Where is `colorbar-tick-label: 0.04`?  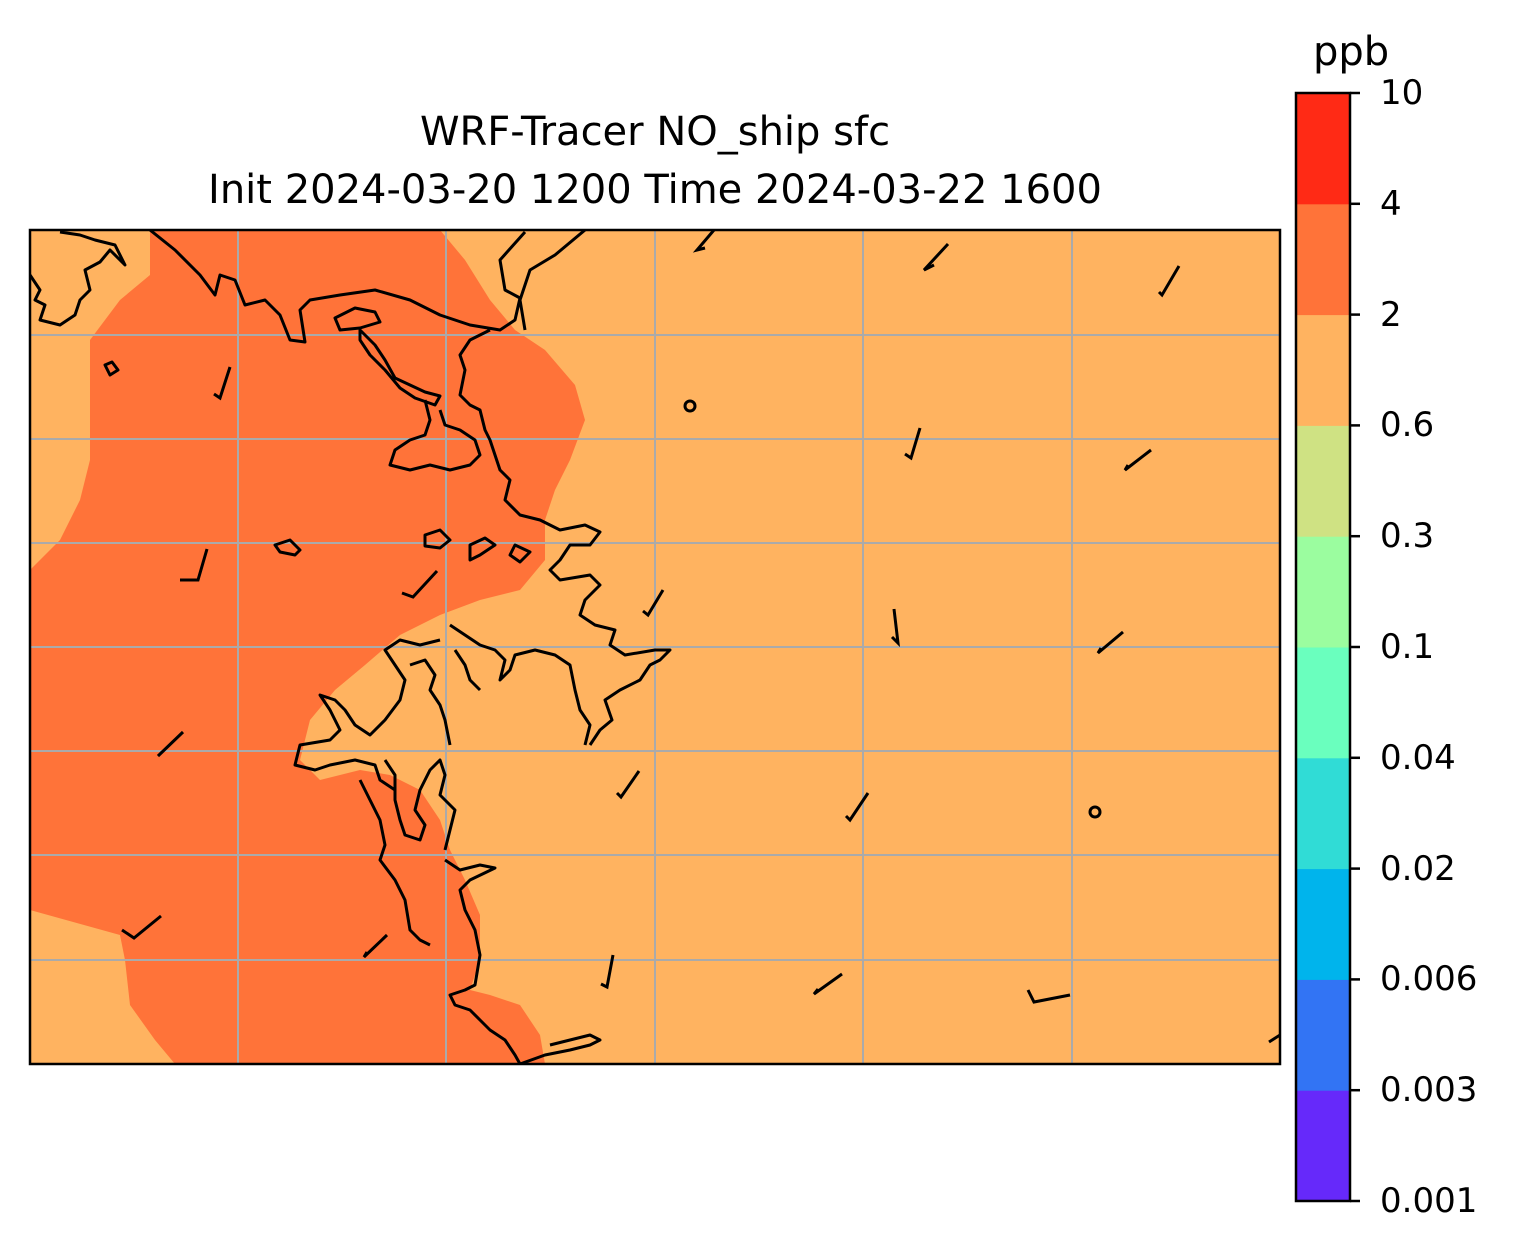
colorbar-tick-label: 0.04 is located at coordinates (1418, 757).